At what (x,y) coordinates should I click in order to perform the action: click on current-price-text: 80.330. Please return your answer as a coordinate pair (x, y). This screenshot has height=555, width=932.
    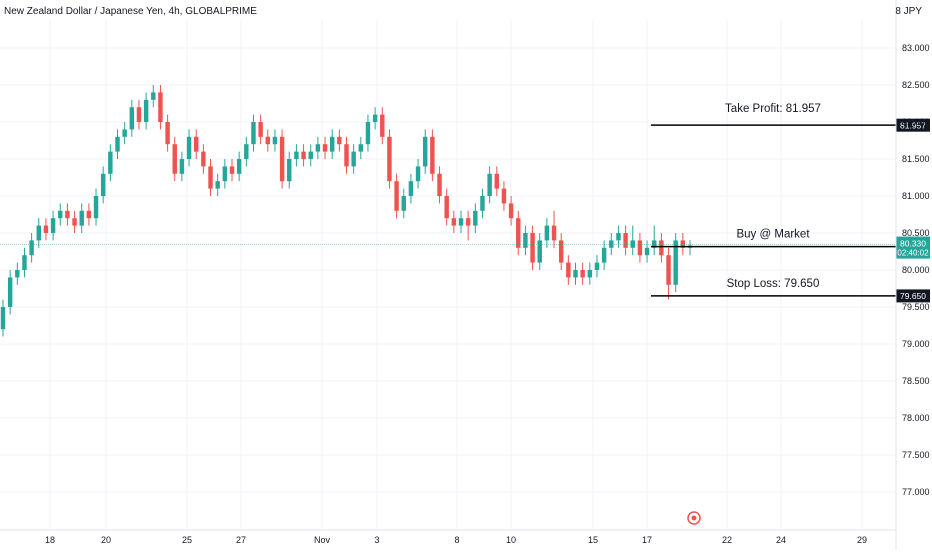
    Looking at the image, I should click on (913, 244).